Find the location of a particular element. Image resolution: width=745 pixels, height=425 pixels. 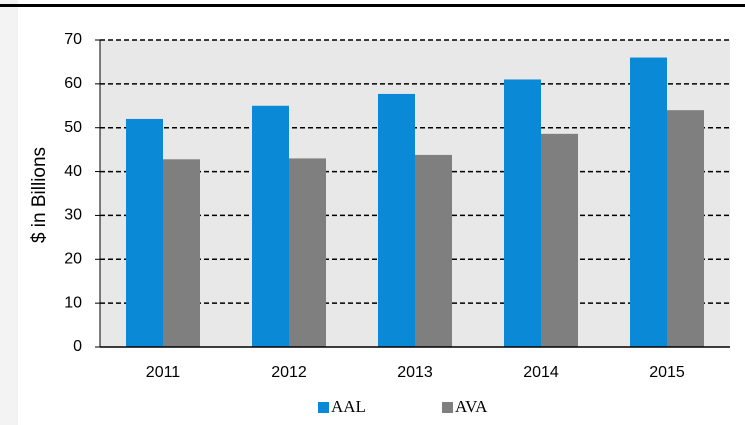

legend-label: AVA is located at coordinates (471, 406).